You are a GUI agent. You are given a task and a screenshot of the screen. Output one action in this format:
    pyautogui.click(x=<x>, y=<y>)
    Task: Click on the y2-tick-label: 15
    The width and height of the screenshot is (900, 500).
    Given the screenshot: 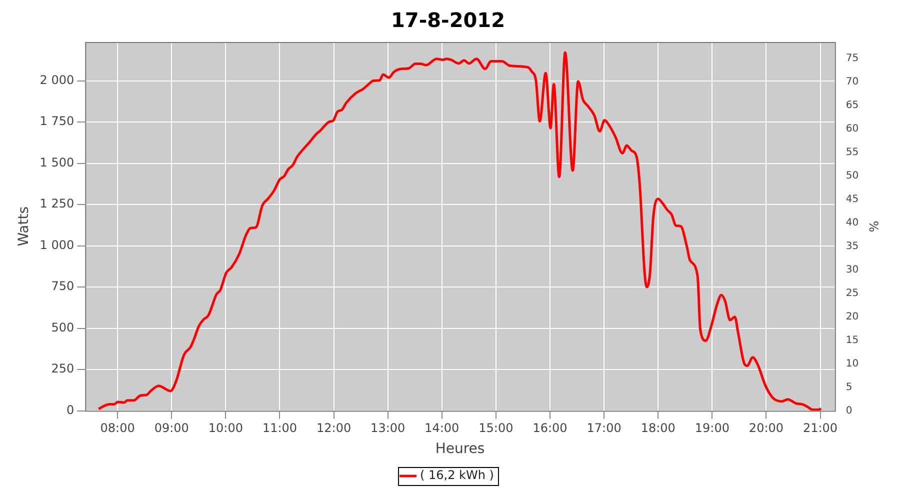 What is the action you would take?
    pyautogui.click(x=852, y=340)
    